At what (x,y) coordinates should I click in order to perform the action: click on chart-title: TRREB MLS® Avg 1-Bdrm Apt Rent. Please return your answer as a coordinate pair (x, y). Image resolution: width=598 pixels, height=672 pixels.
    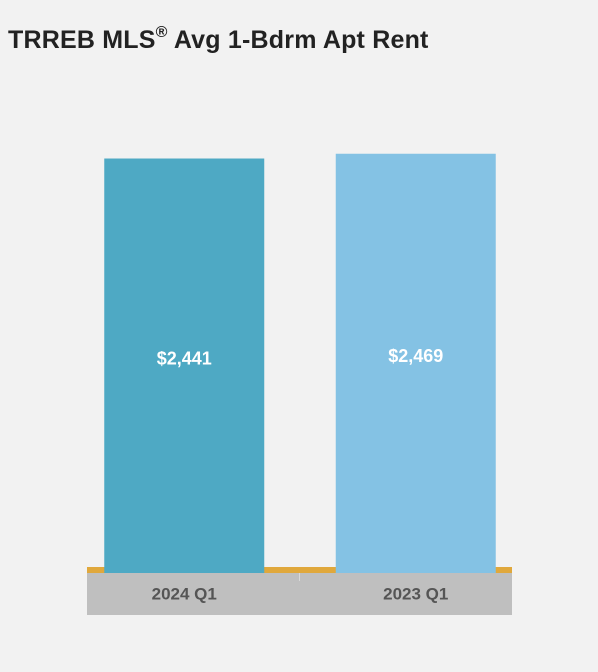
    Looking at the image, I should click on (218, 39).